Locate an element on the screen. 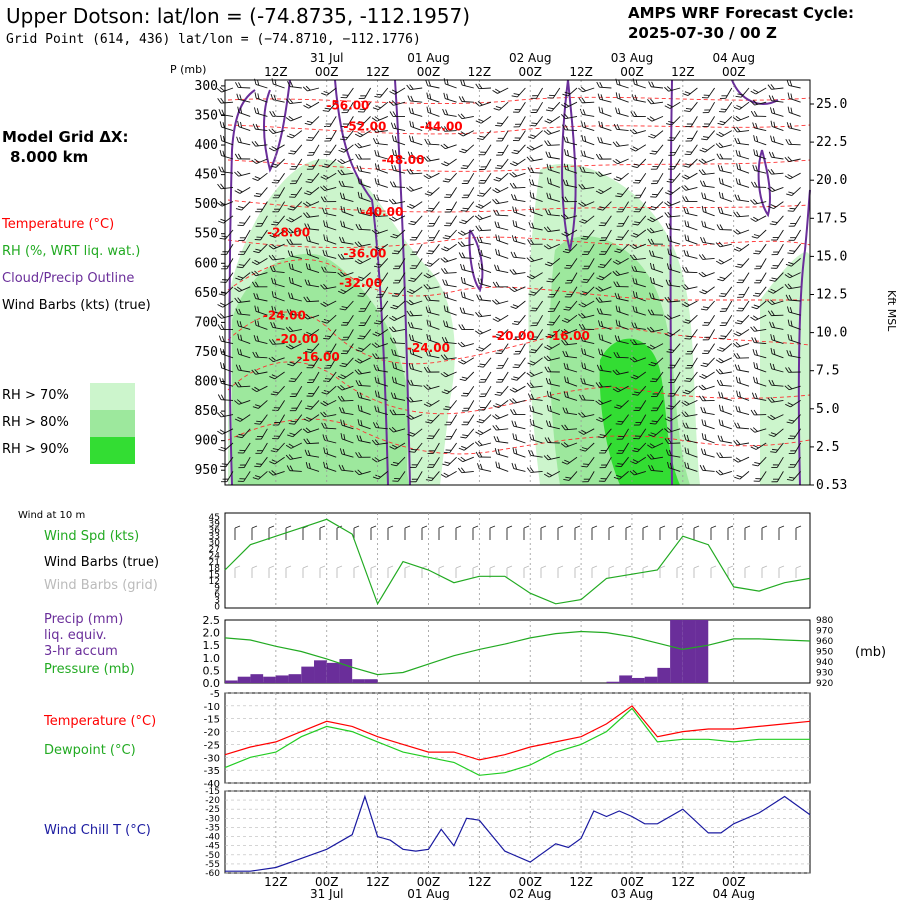 This screenshot has height=900, width=900. top-hour-label: 12Z is located at coordinates (378, 72).